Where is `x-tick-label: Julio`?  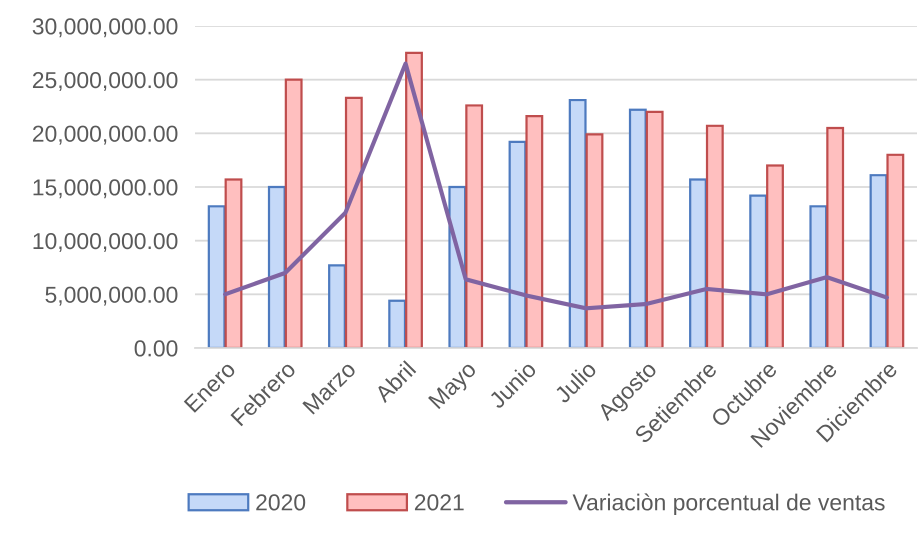 x-tick-label: Julio is located at coordinates (575, 382).